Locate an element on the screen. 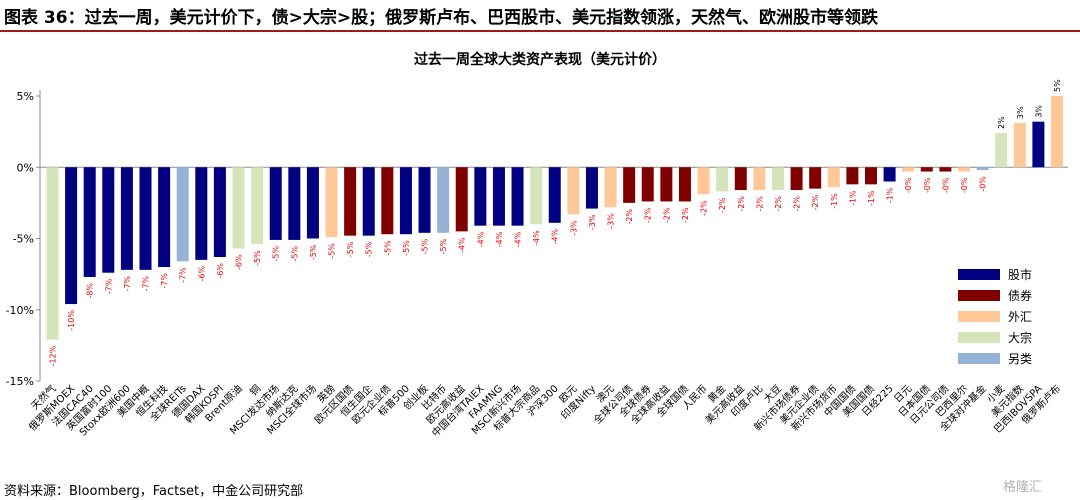 The image size is (1080, 500). legend-label: 债券 is located at coordinates (1020, 295).